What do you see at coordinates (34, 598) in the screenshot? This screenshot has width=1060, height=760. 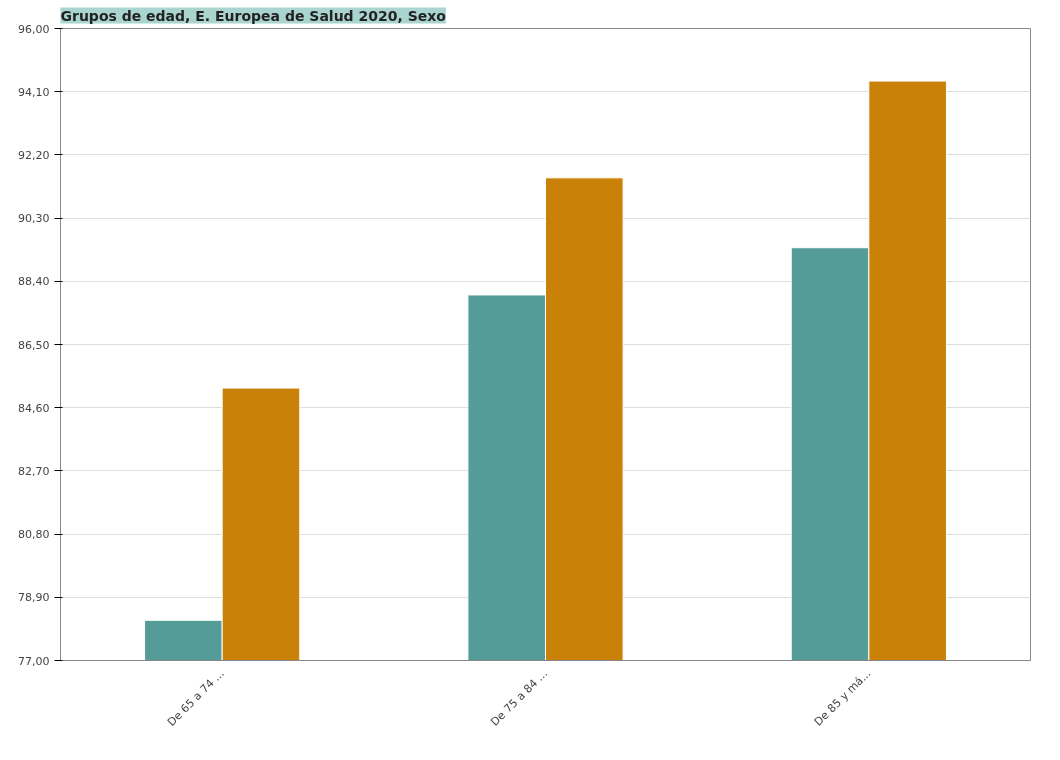 I see `y-tick-label: 78,90` at bounding box center [34, 598].